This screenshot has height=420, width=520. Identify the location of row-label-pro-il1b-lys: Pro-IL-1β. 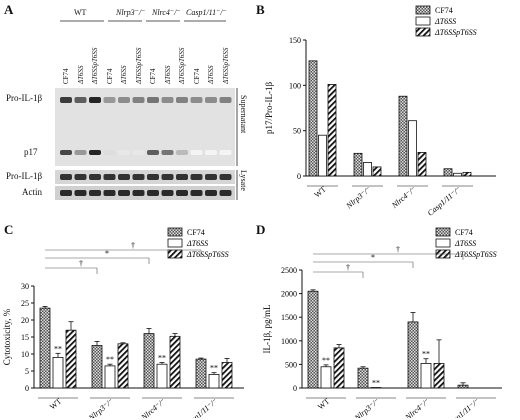
(24, 176).